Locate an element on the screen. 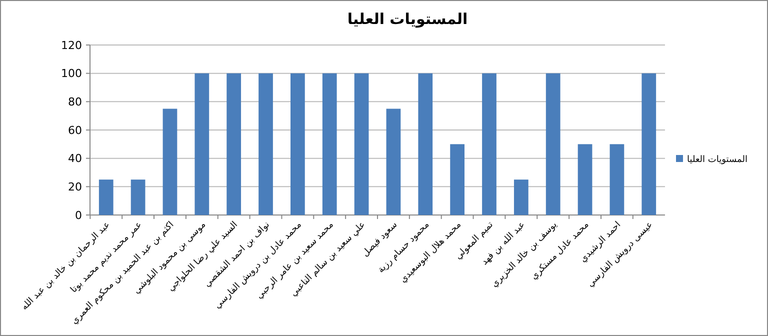 The width and height of the screenshot is (768, 336). y-tick-label: 20 is located at coordinates (75, 187).